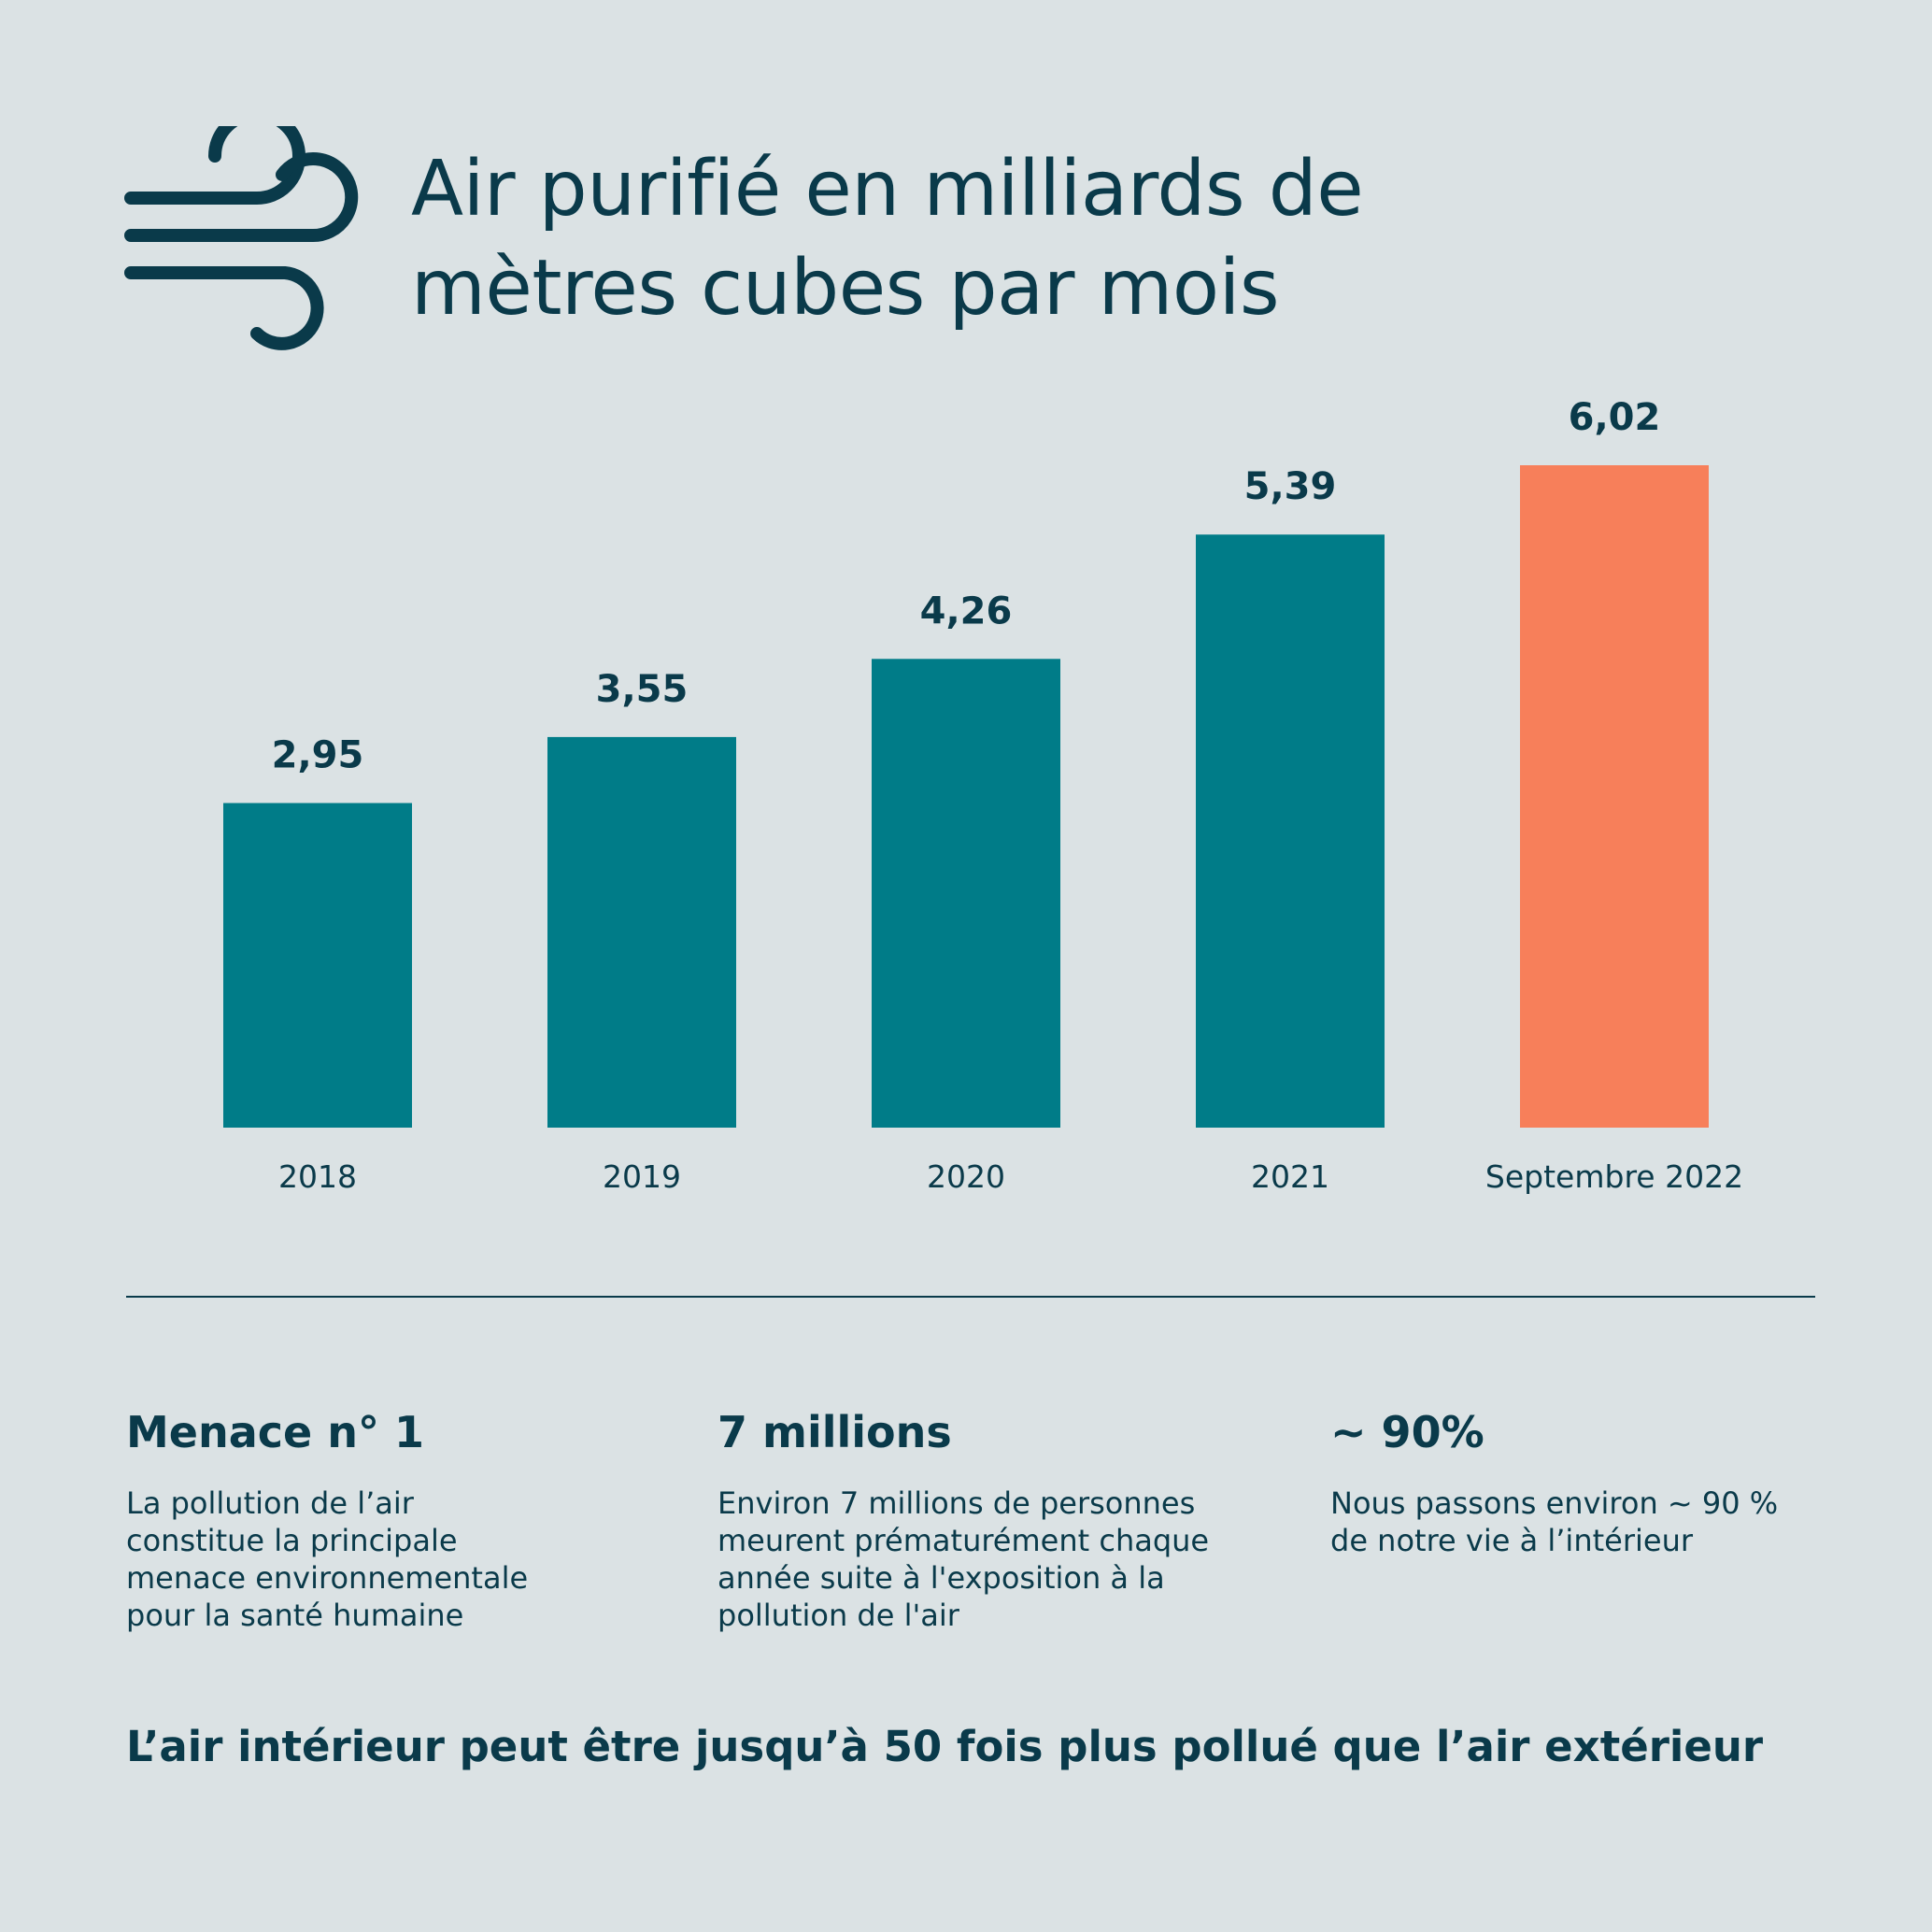 This screenshot has height=1932, width=1932. What do you see at coordinates (1614, 1176) in the screenshot?
I see `category-label: Septembre 2022` at bounding box center [1614, 1176].